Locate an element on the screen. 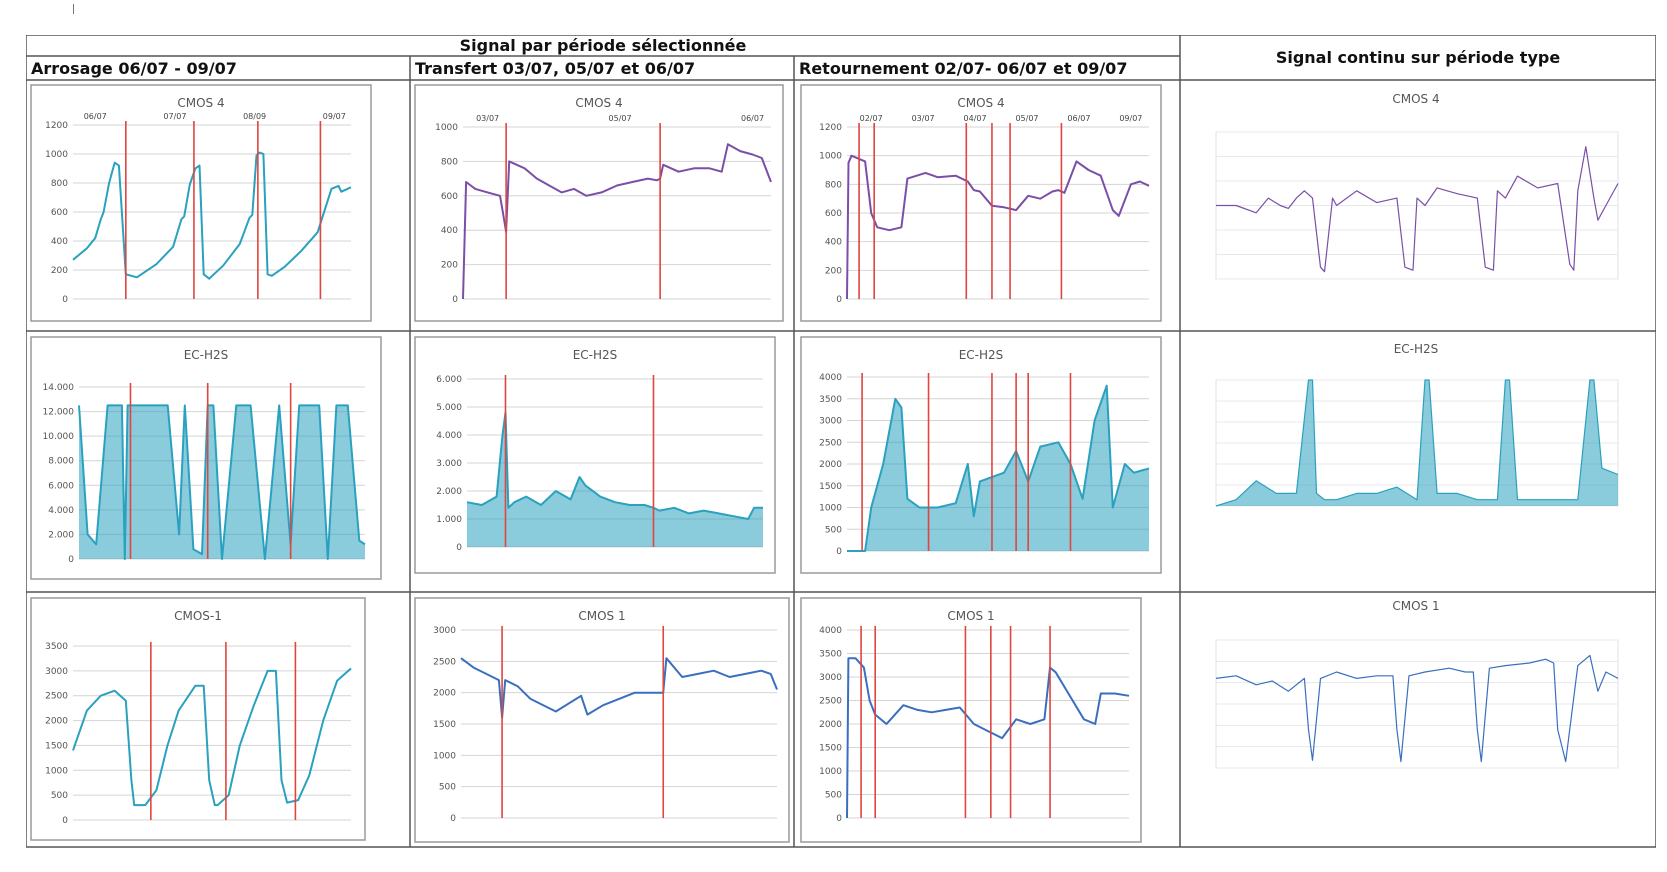  chart-transfert-cmos1: CMOS 1 0 500 1000 1500 2000 2500 3000 is located at coordinates (602, 720).